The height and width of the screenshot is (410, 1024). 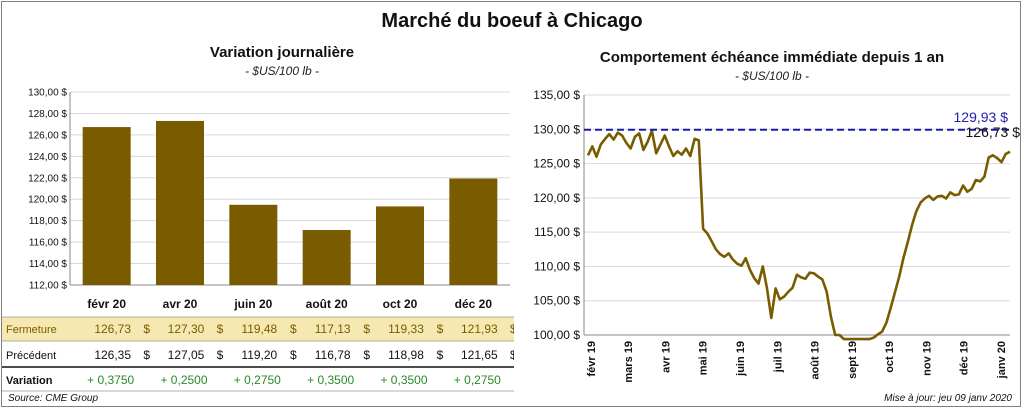 I want to click on left-xtick-label: déc 20, so click(x=474, y=304).